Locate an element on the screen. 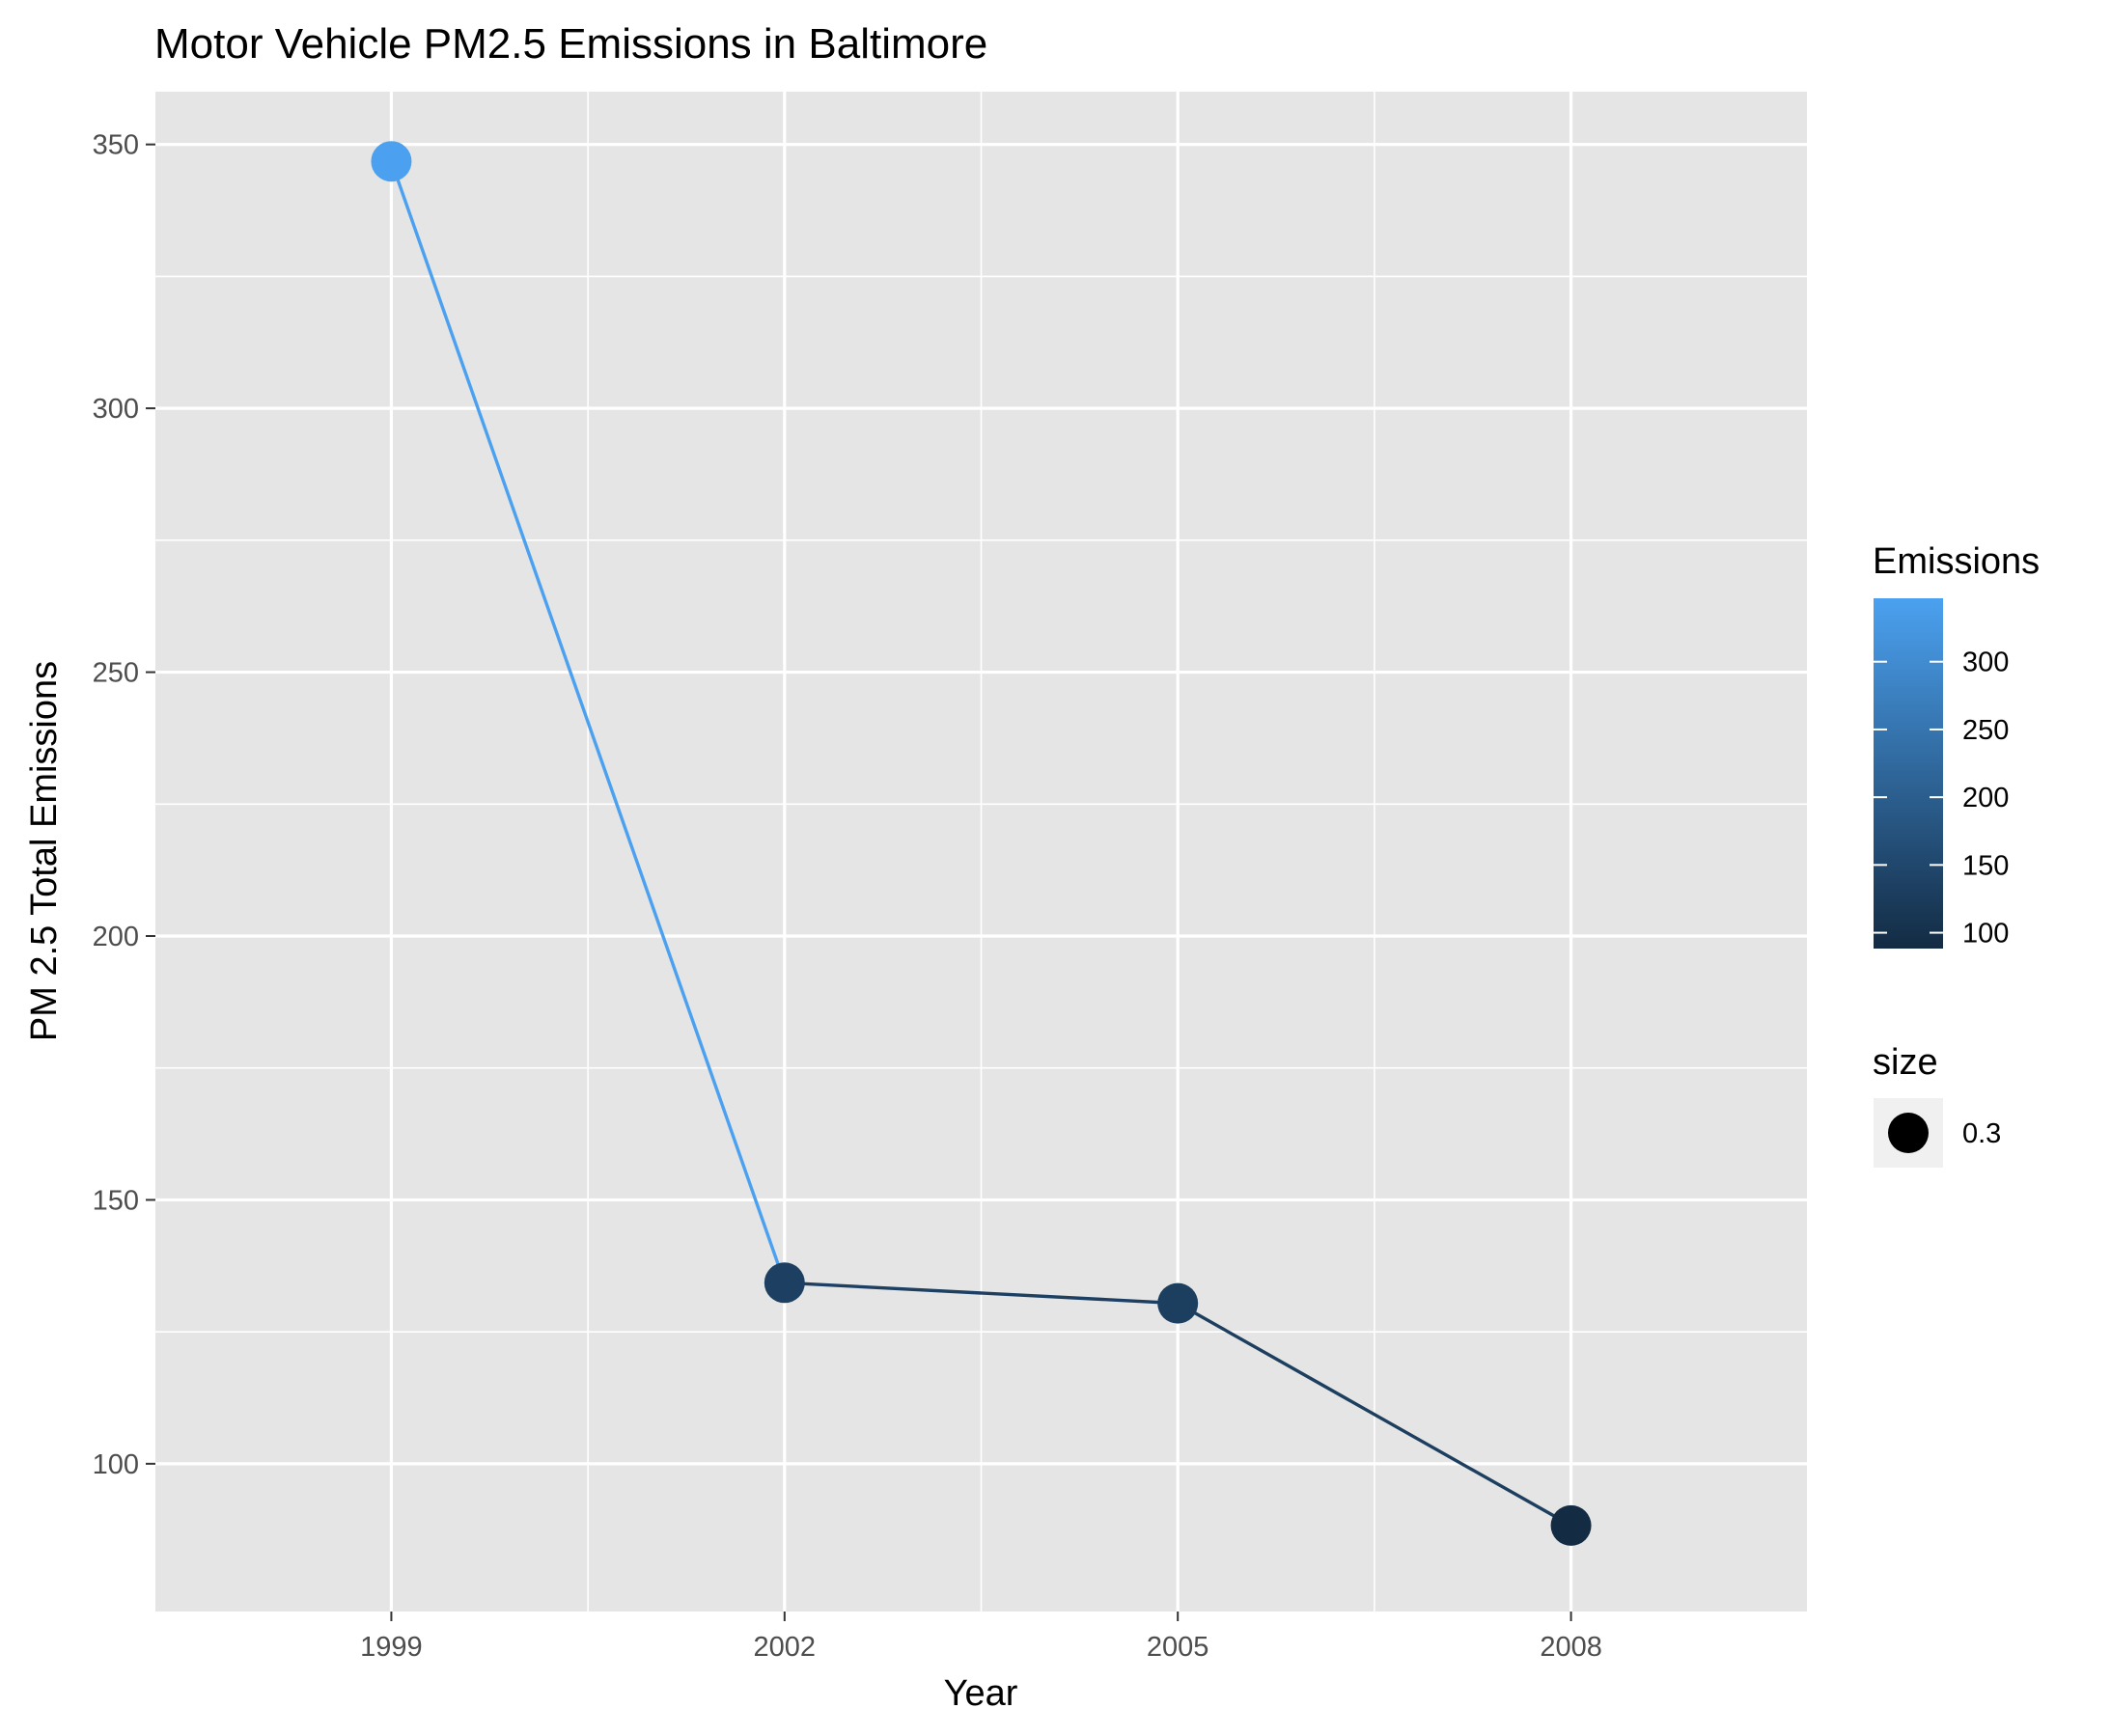 Image resolution: width=2111 pixels, height=1736 pixels. x-axis-title: Year is located at coordinates (981, 1694).